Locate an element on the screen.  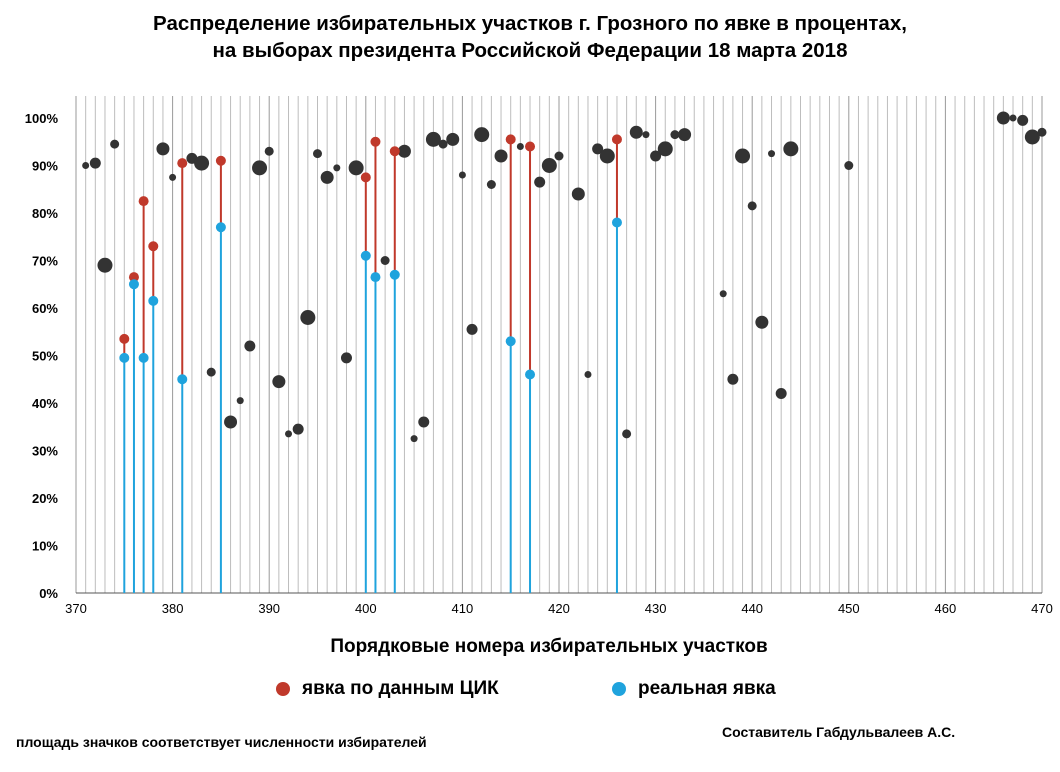
x-axis-ticks: 370 380 390 400 410 420 430 440 450 460 470 is located at coordinates (559, 608).